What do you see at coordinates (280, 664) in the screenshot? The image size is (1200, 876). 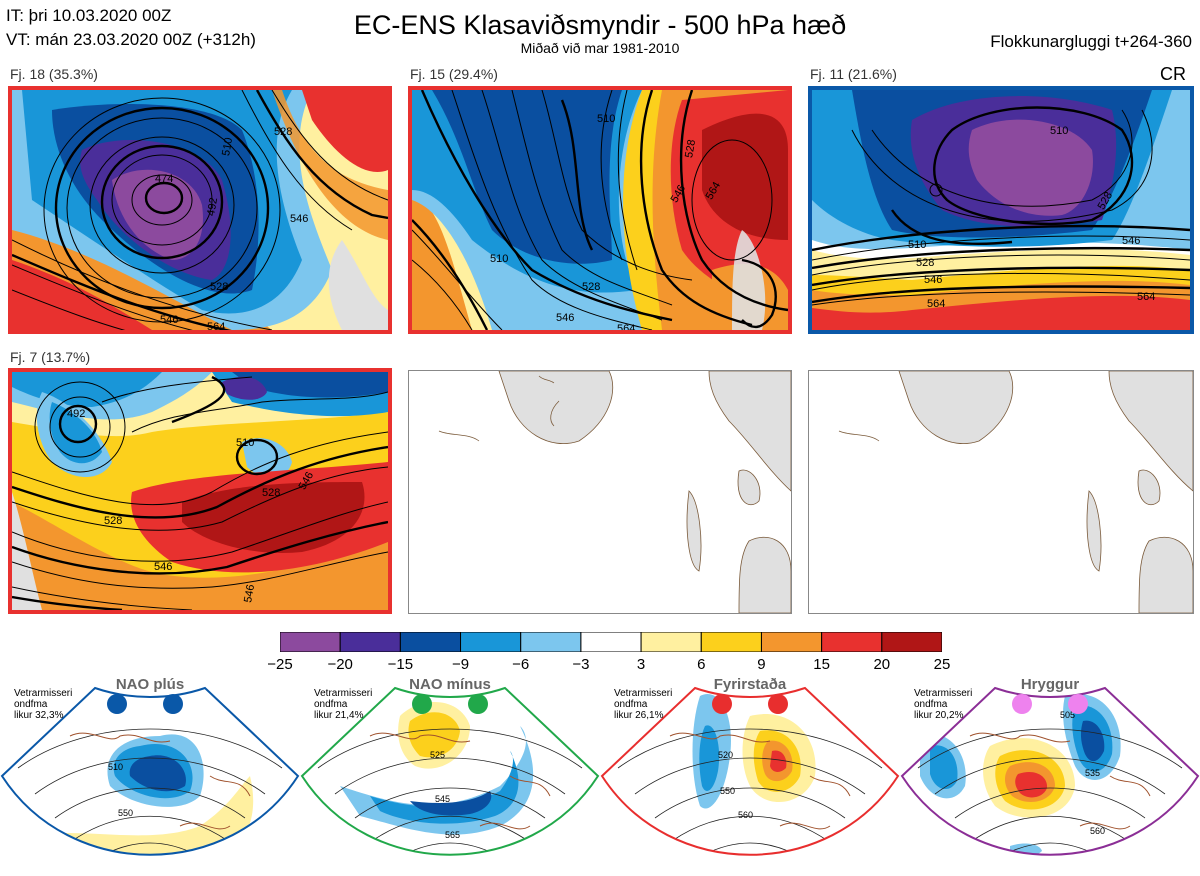 I see `colorbar-tick-0: −25` at bounding box center [280, 664].